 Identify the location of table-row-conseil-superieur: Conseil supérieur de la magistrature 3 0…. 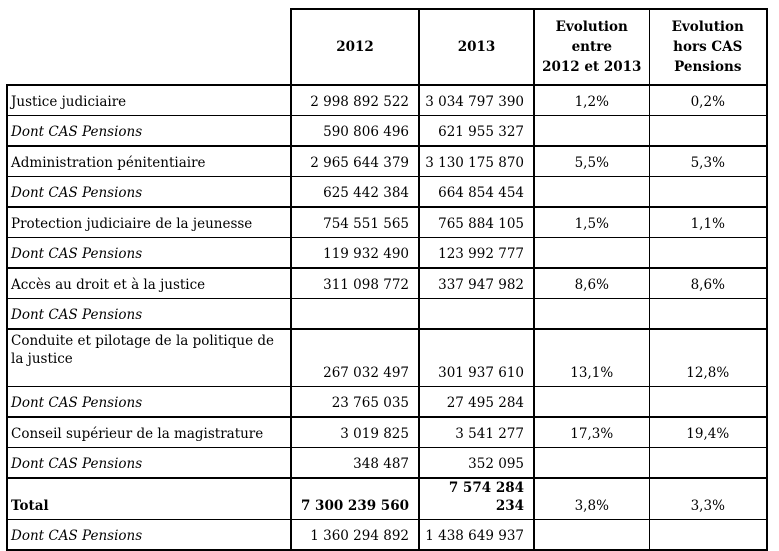
(387, 432).